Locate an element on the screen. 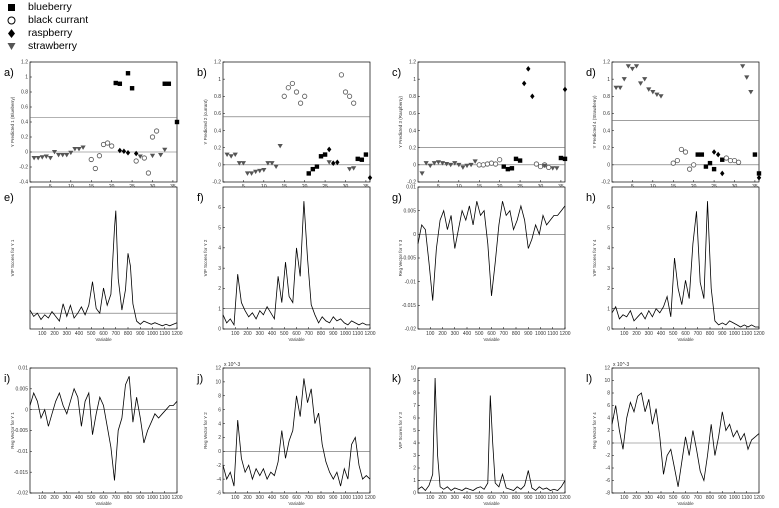 Image resolution: width=779 pixels, height=508 pixels. x-tick-label: 200 is located at coordinates (247, 334).